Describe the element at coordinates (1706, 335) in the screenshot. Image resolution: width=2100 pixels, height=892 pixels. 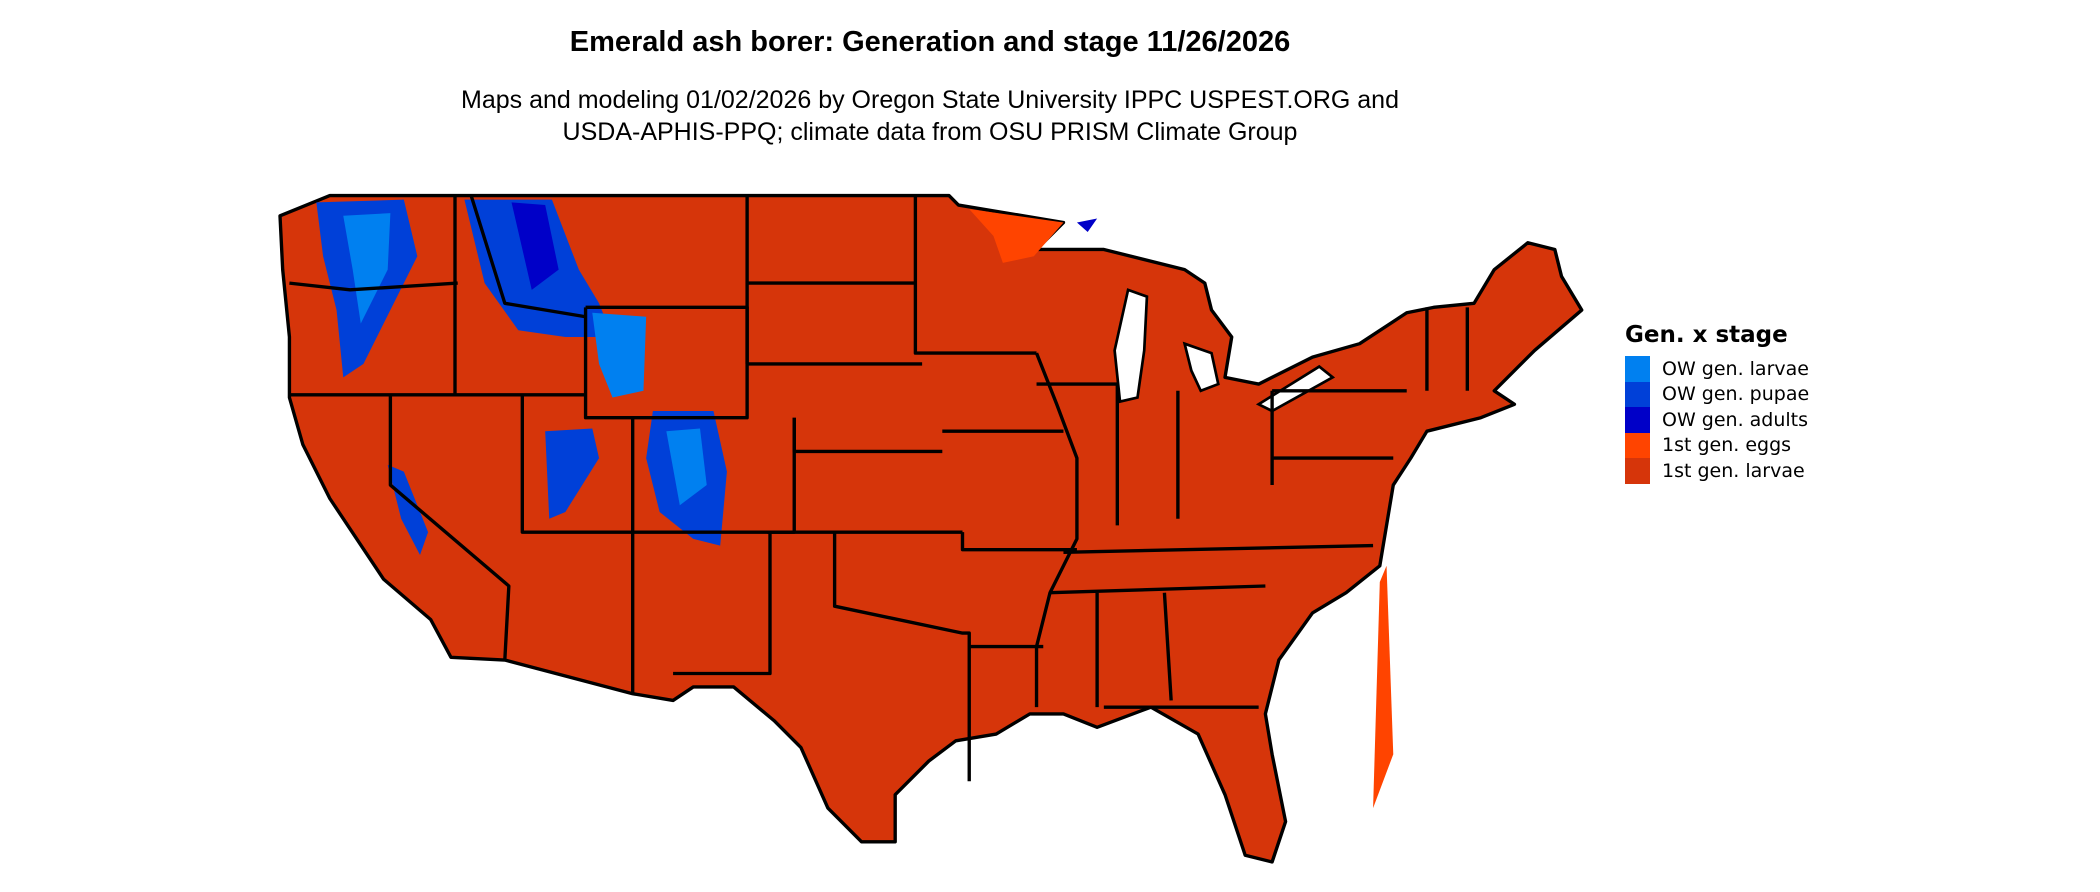
I see `legend-title: Gen. x stage` at that location.